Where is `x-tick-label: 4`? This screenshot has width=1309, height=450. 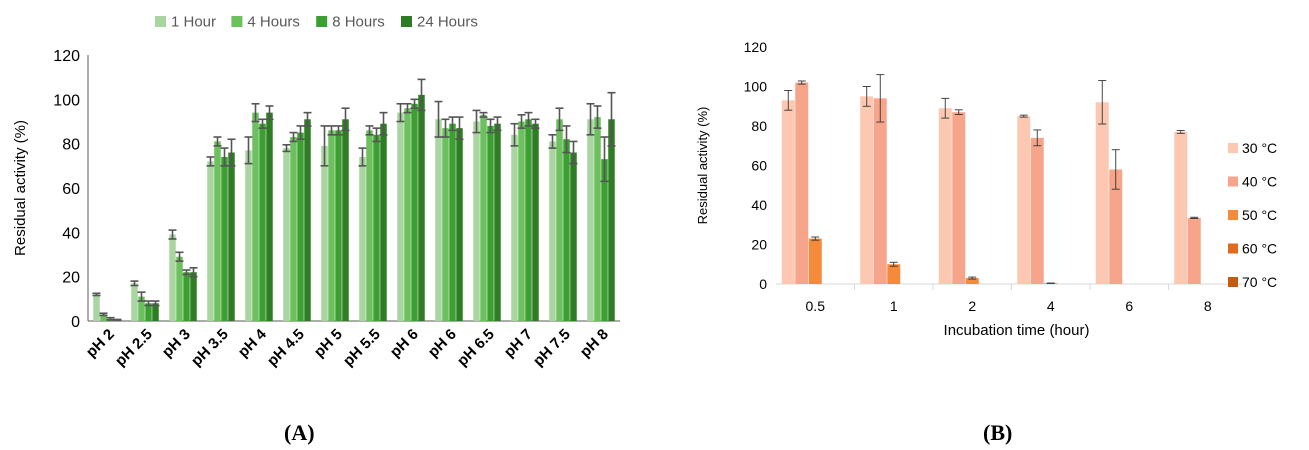 x-tick-label: 4 is located at coordinates (1051, 306).